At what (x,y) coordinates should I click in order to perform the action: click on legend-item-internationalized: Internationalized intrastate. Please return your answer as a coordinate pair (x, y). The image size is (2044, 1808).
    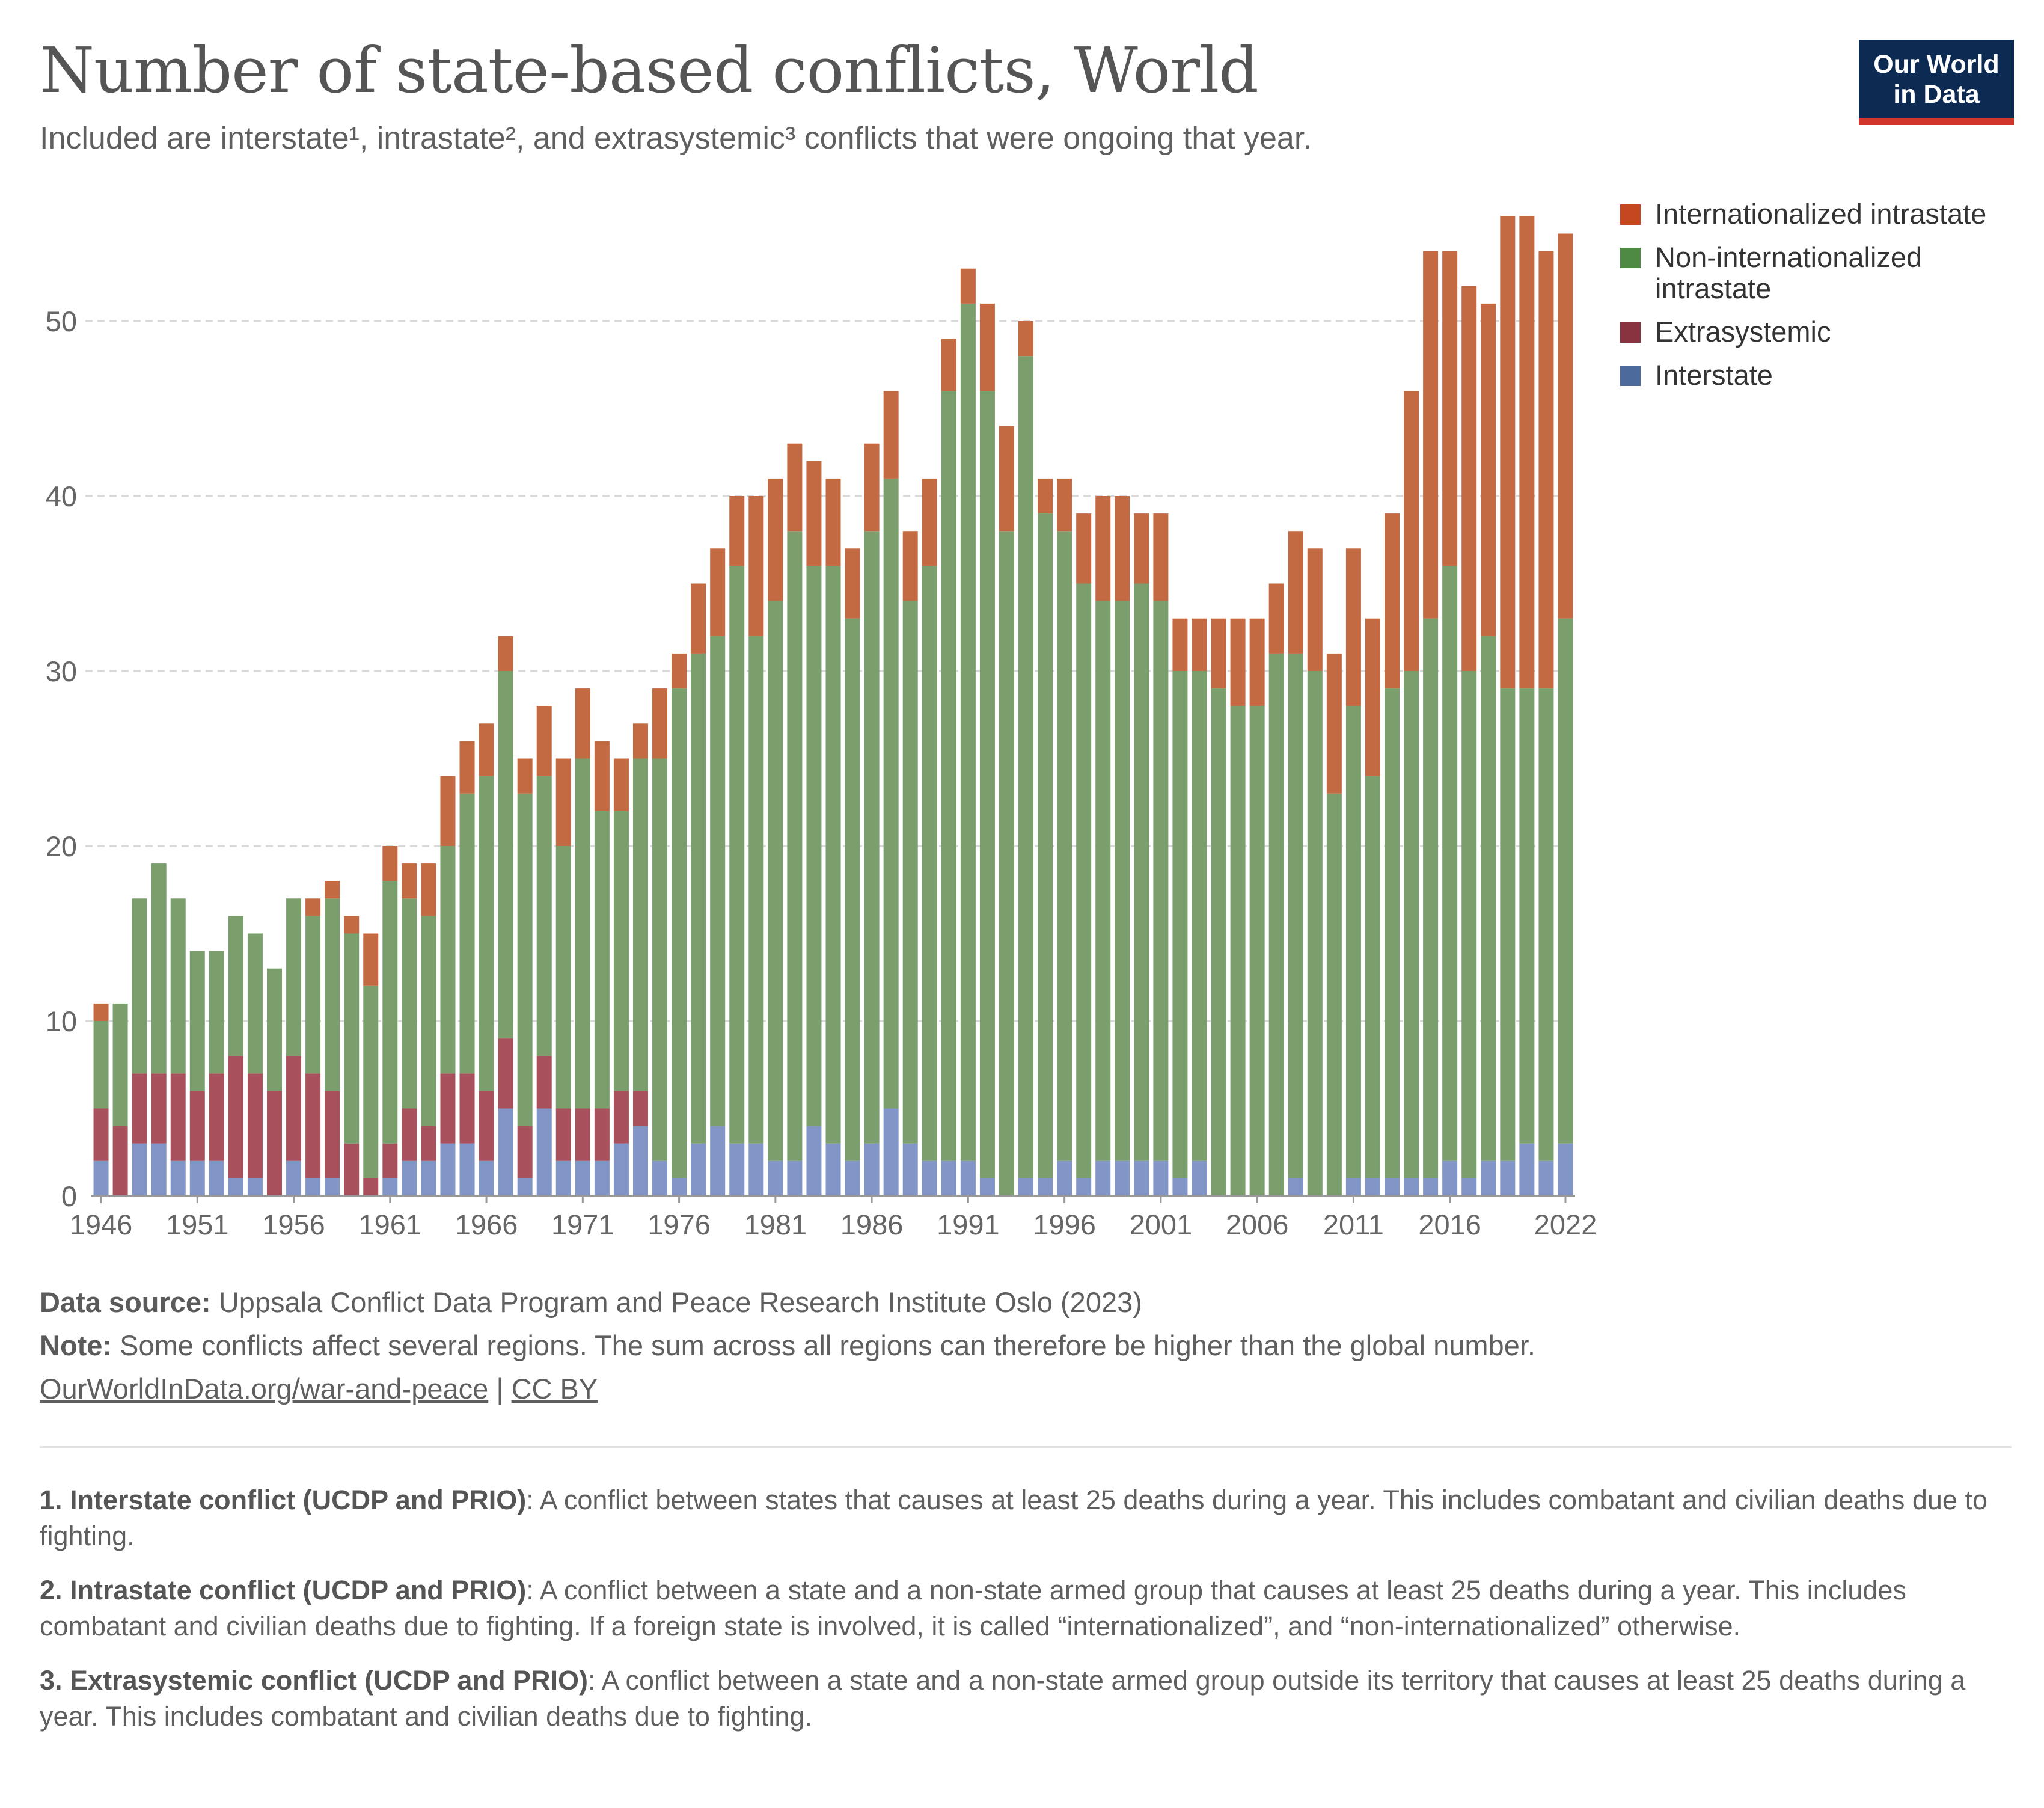
    Looking at the image, I should click on (1827, 214).